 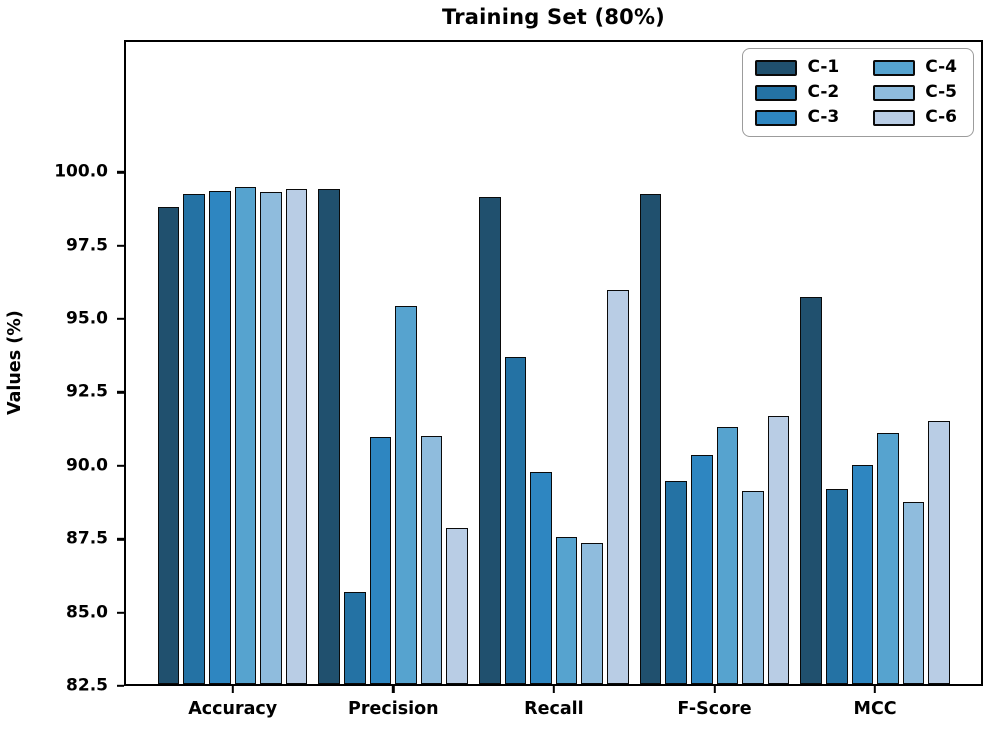 What do you see at coordinates (714, 709) in the screenshot?
I see `x-tick-label-f-score: F-Score` at bounding box center [714, 709].